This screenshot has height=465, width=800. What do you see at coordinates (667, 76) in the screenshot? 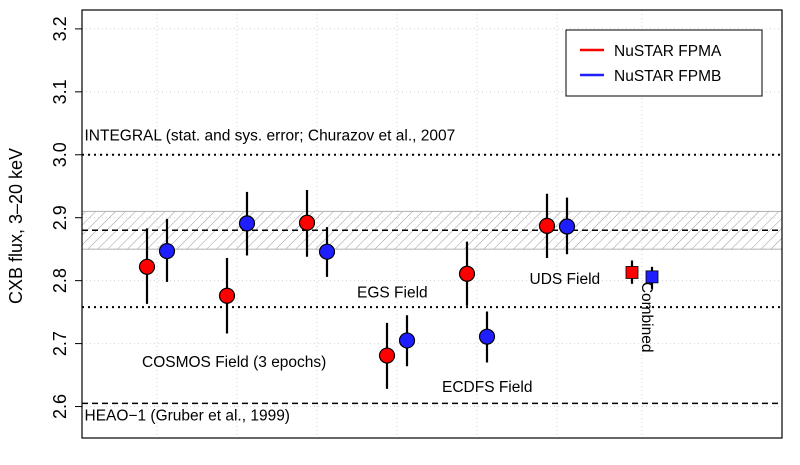
I see `legend-label: NuSTAR FPMB` at bounding box center [667, 76].